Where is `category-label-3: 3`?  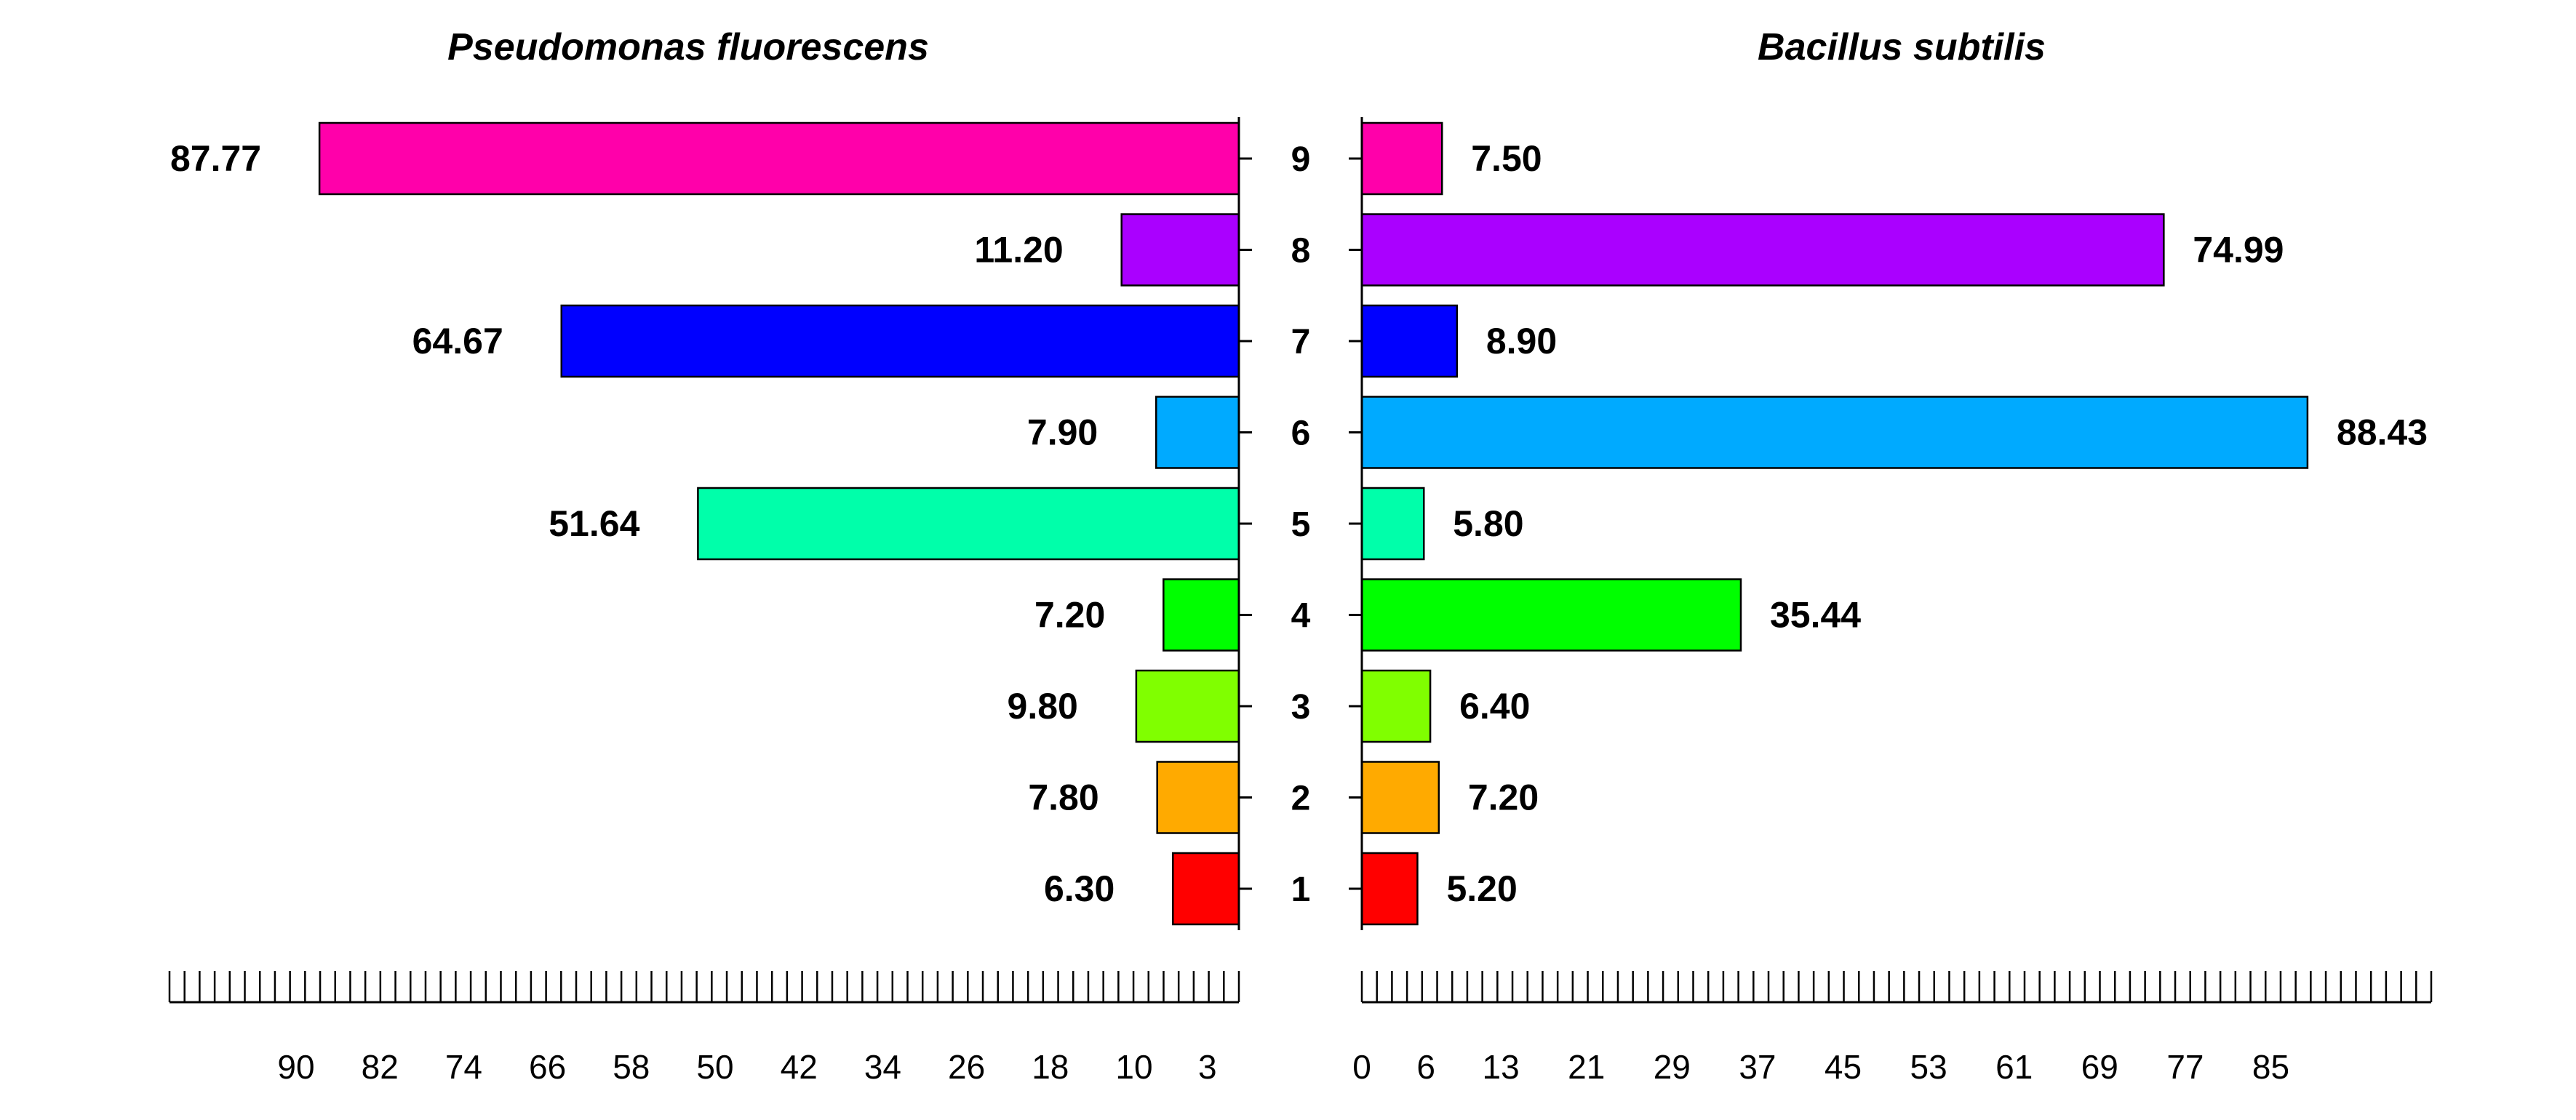 category-label-3: 3 is located at coordinates (1301, 707).